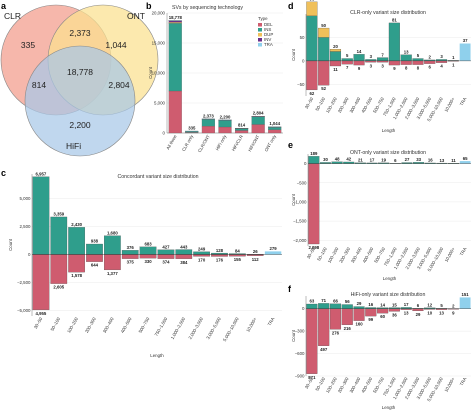 This screenshot has width=474, height=411. What do you see at coordinates (72, 325) in the screenshot?
I see `chart-c-xtick: 100–200` at bounding box center [72, 325].